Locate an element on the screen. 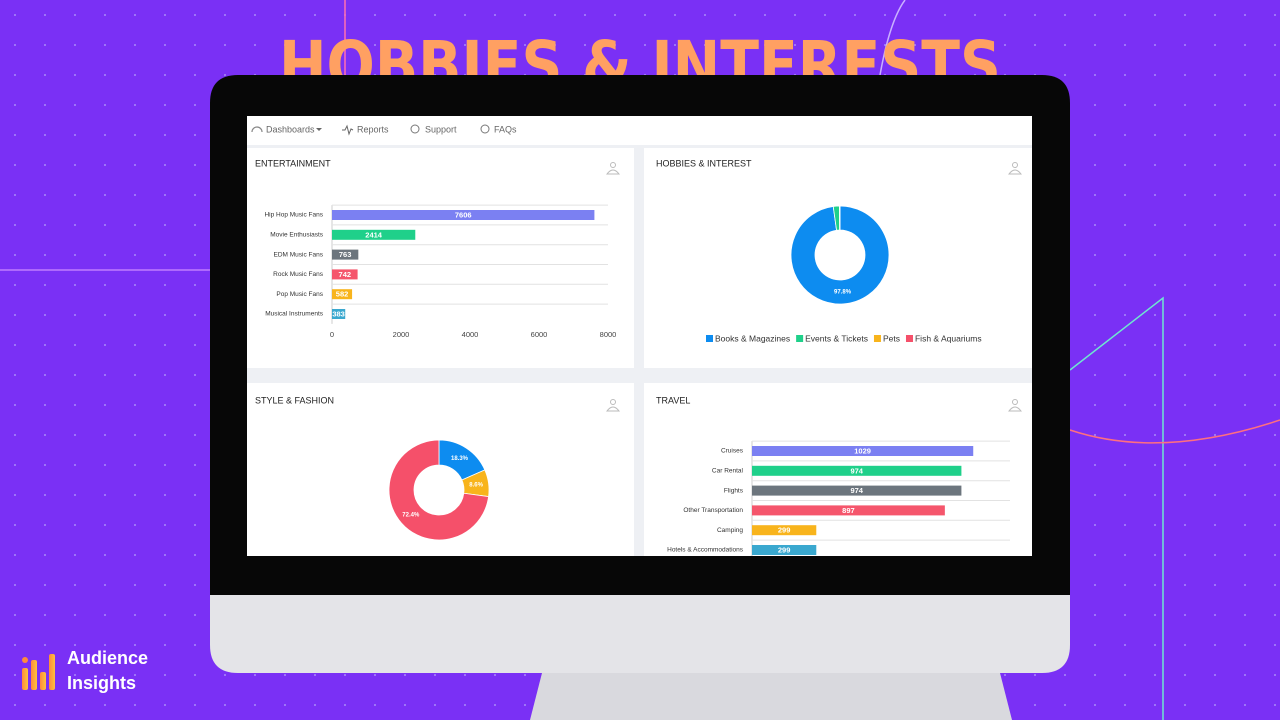 The image size is (1280, 720). value-label: 897 is located at coordinates (848, 510).